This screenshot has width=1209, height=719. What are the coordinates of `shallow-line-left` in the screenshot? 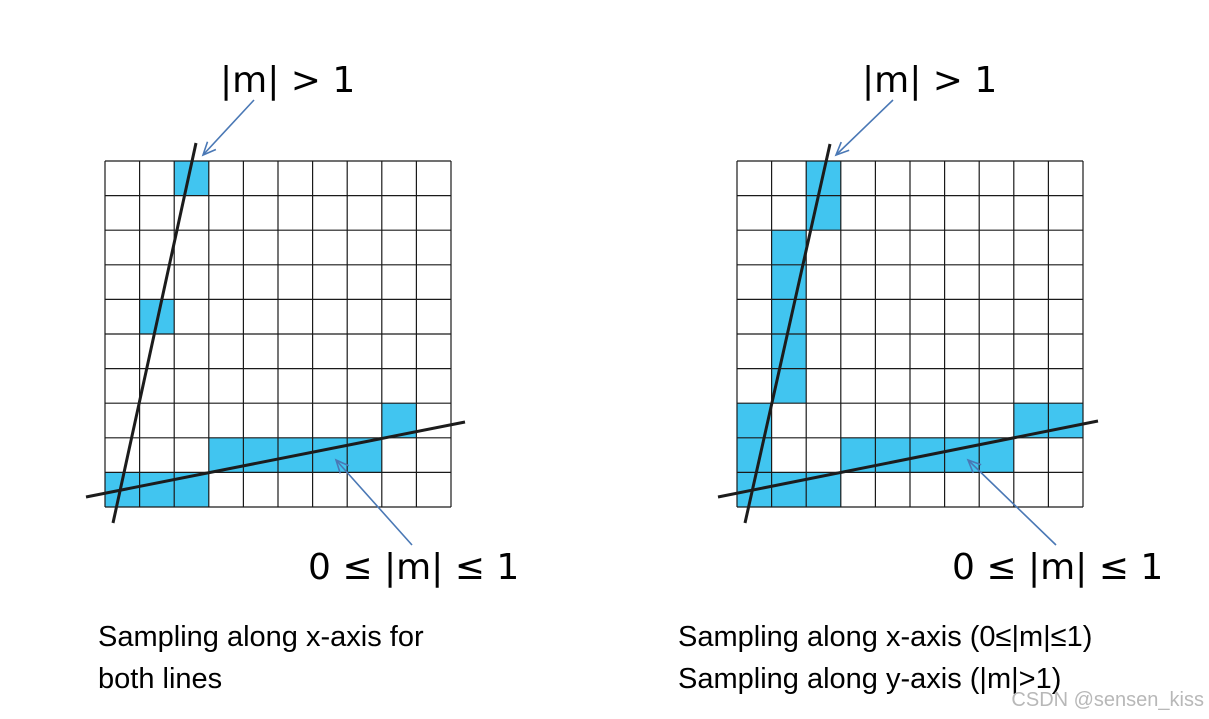 It's located at (275, 459).